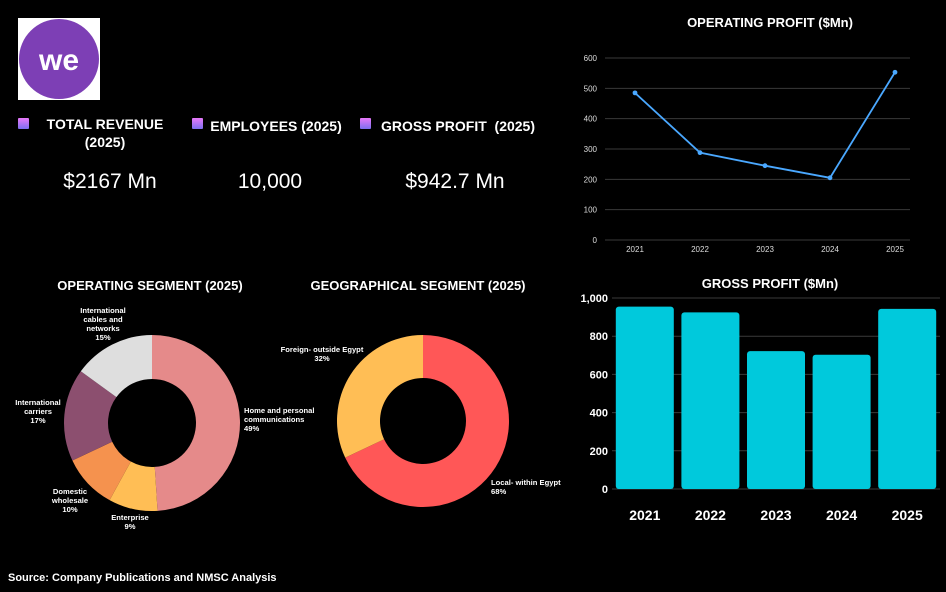 This screenshot has height=592, width=946. What do you see at coordinates (69, 509) in the screenshot?
I see `slice-label-line: 10%` at bounding box center [69, 509].